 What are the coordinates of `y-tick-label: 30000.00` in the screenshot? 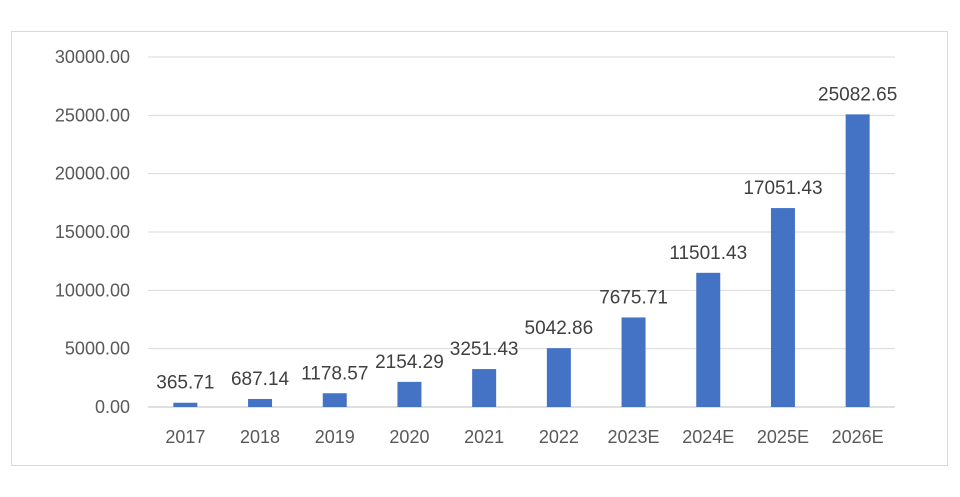 It's located at (92, 57).